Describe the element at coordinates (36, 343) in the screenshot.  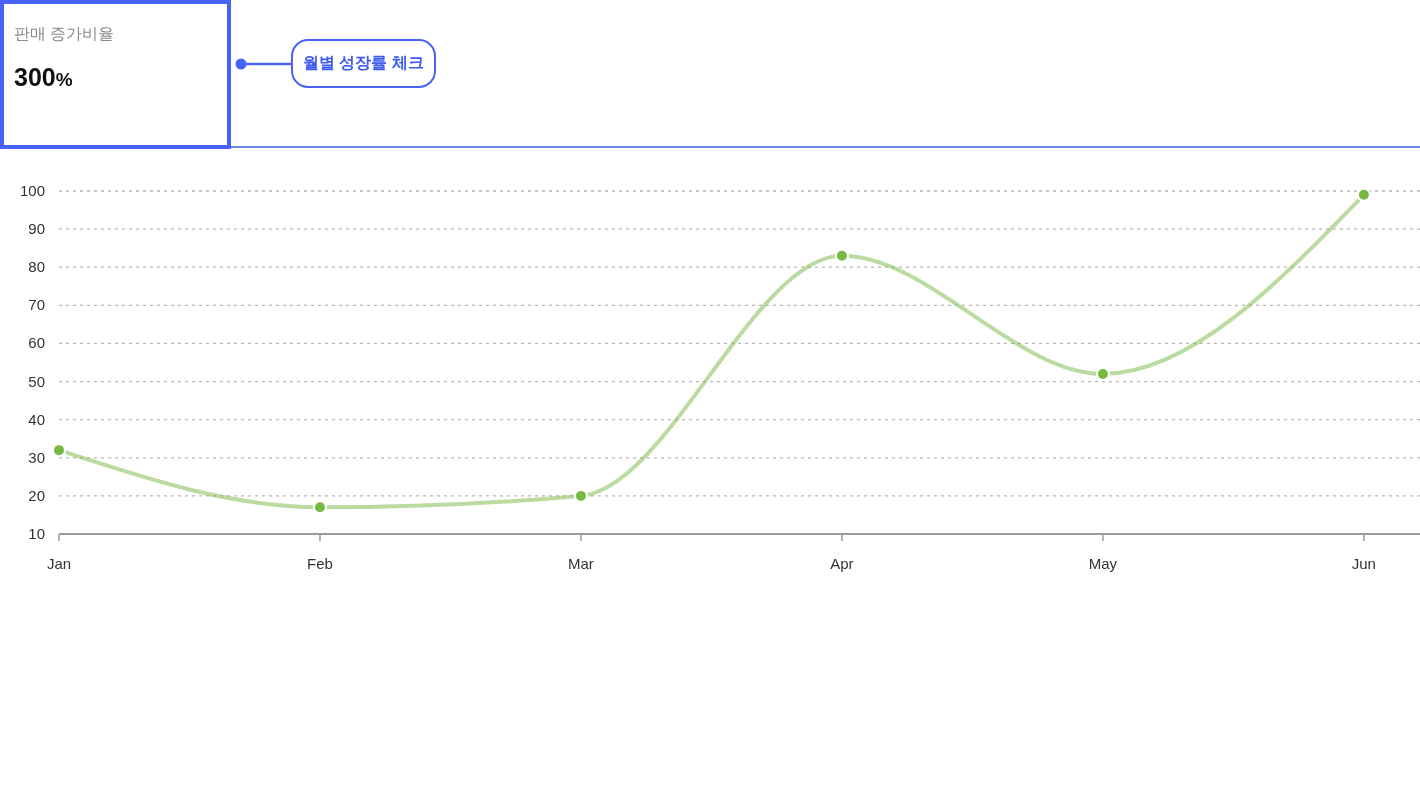
I see `y-tick-label: 60` at that location.